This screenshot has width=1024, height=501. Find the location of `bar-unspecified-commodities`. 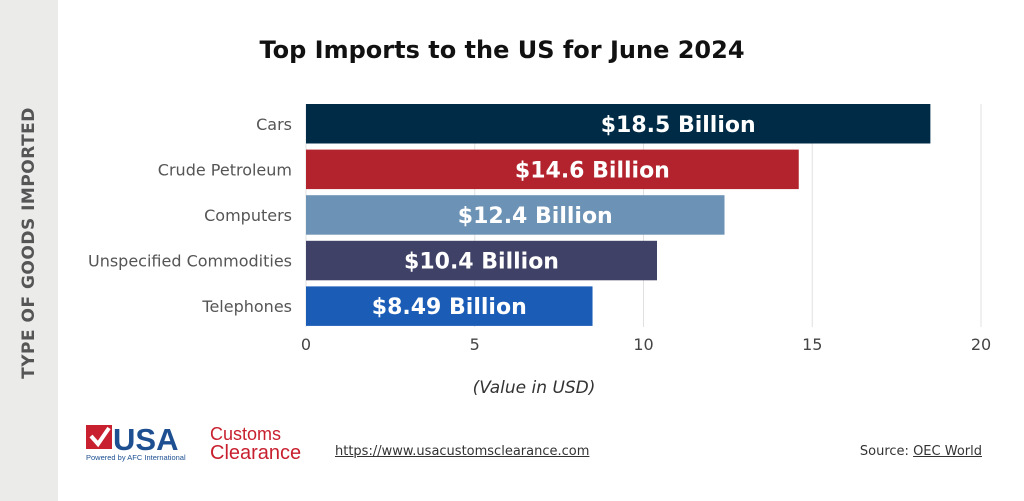

bar-unspecified-commodities is located at coordinates (481, 260).